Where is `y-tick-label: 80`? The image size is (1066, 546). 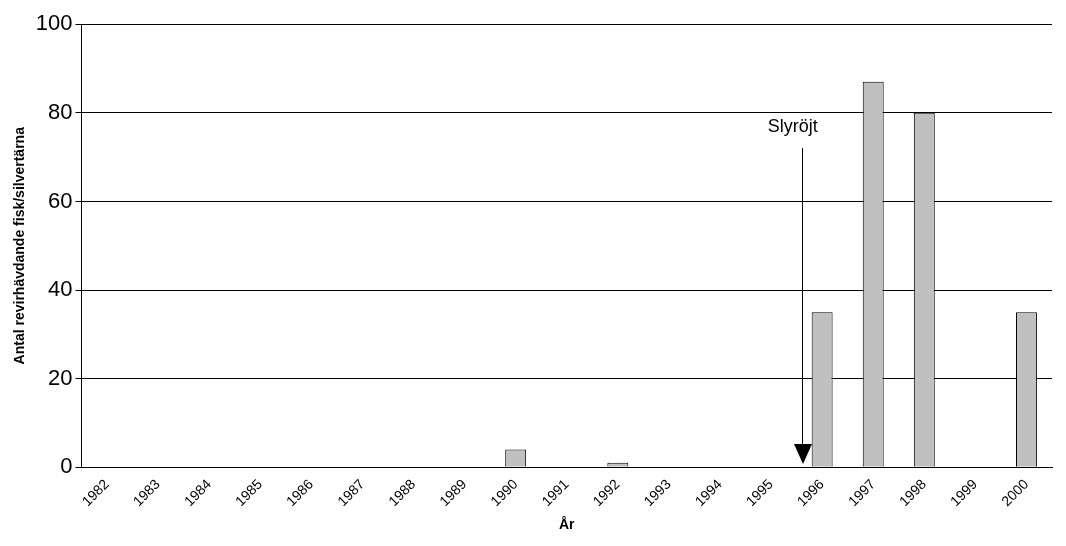 y-tick-label: 80 is located at coordinates (60, 111).